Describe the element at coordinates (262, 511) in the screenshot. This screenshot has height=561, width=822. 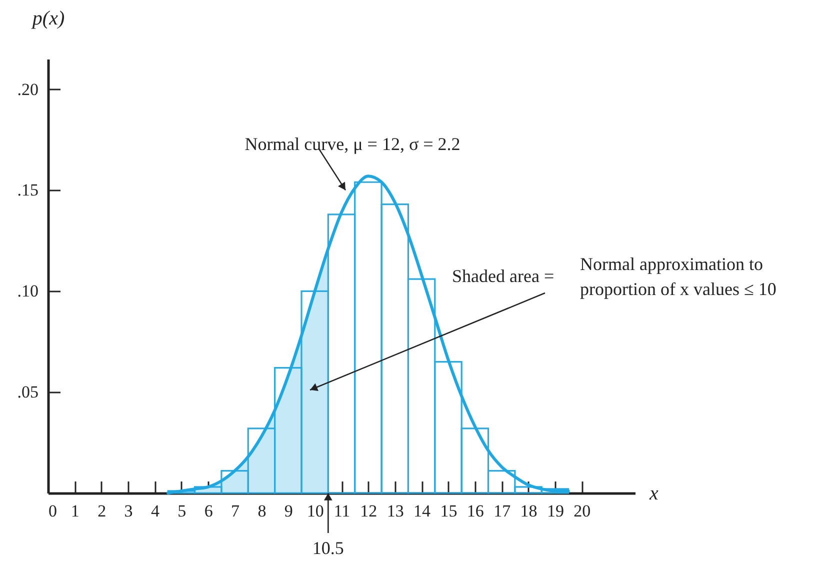
I see `x-tick-label: 8` at that location.